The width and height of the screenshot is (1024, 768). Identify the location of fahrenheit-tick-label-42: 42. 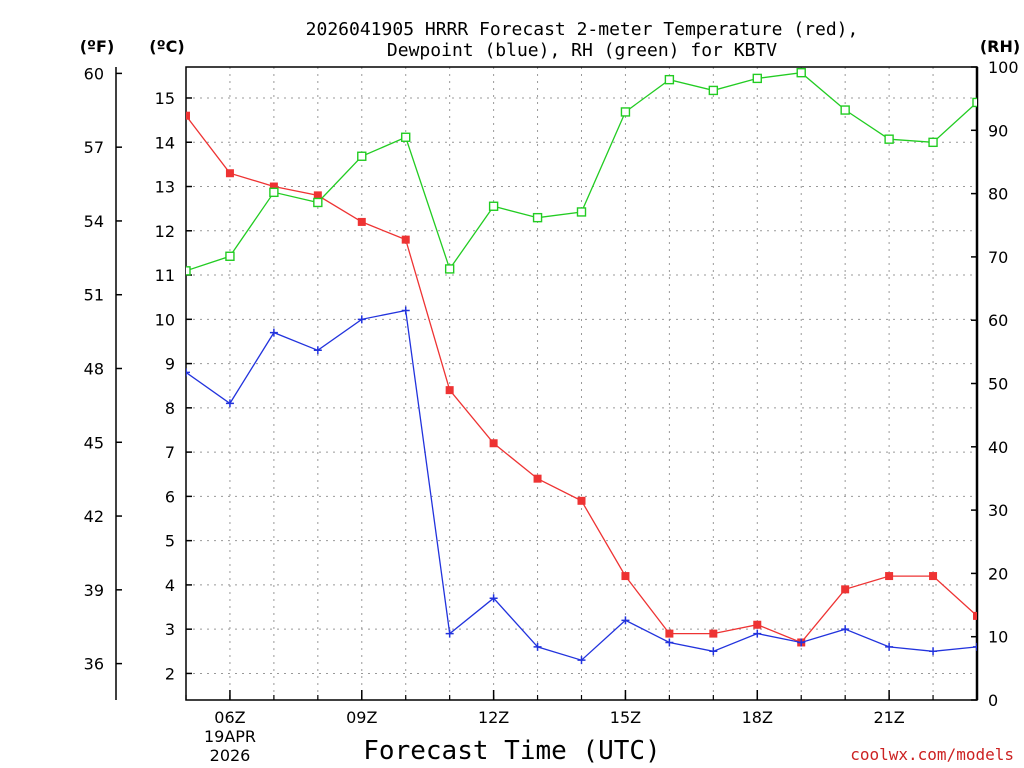
(94, 516).